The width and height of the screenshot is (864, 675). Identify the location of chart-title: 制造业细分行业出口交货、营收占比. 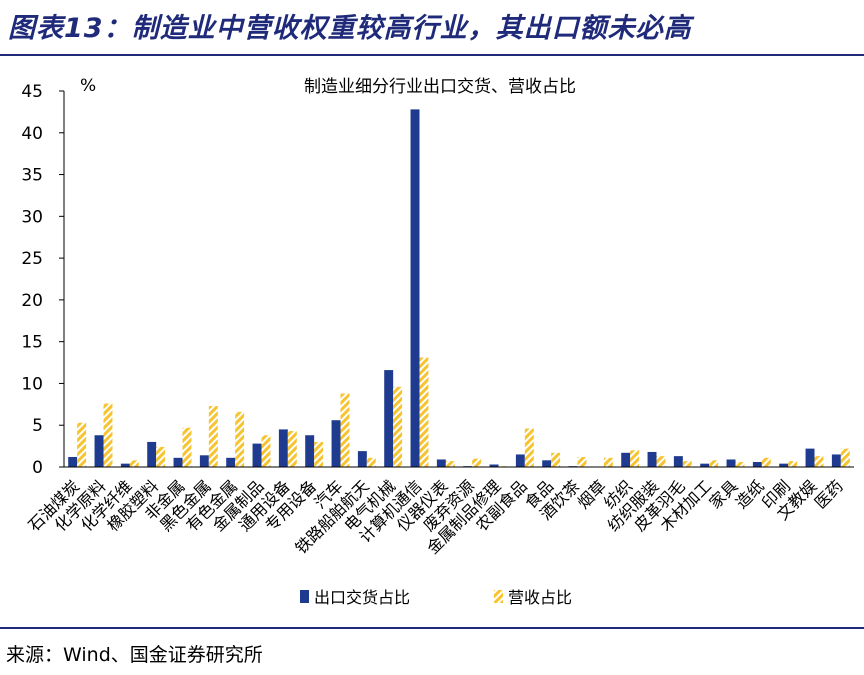
(440, 87).